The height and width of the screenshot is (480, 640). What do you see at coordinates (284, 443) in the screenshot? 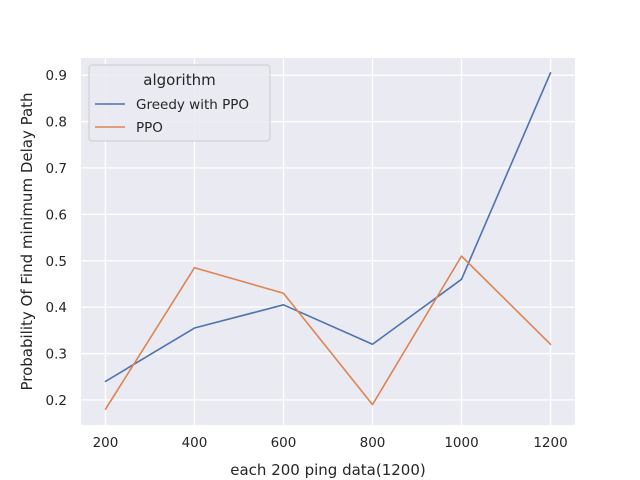
I see `x-tick-label: 600` at bounding box center [284, 443].